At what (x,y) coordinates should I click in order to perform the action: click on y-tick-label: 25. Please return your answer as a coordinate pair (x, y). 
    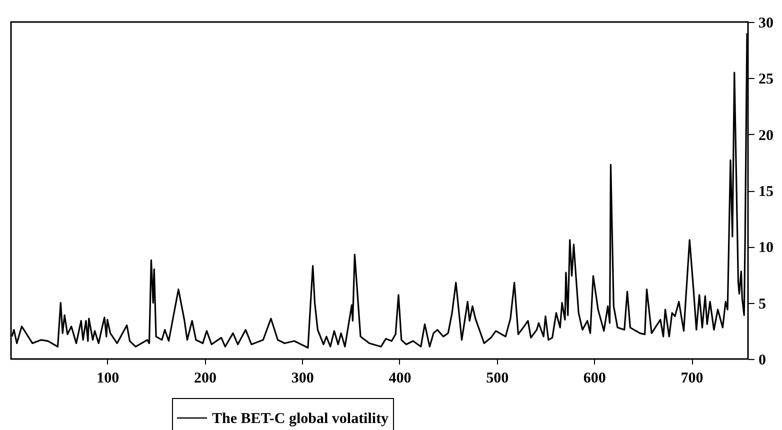
    Looking at the image, I should click on (766, 80).